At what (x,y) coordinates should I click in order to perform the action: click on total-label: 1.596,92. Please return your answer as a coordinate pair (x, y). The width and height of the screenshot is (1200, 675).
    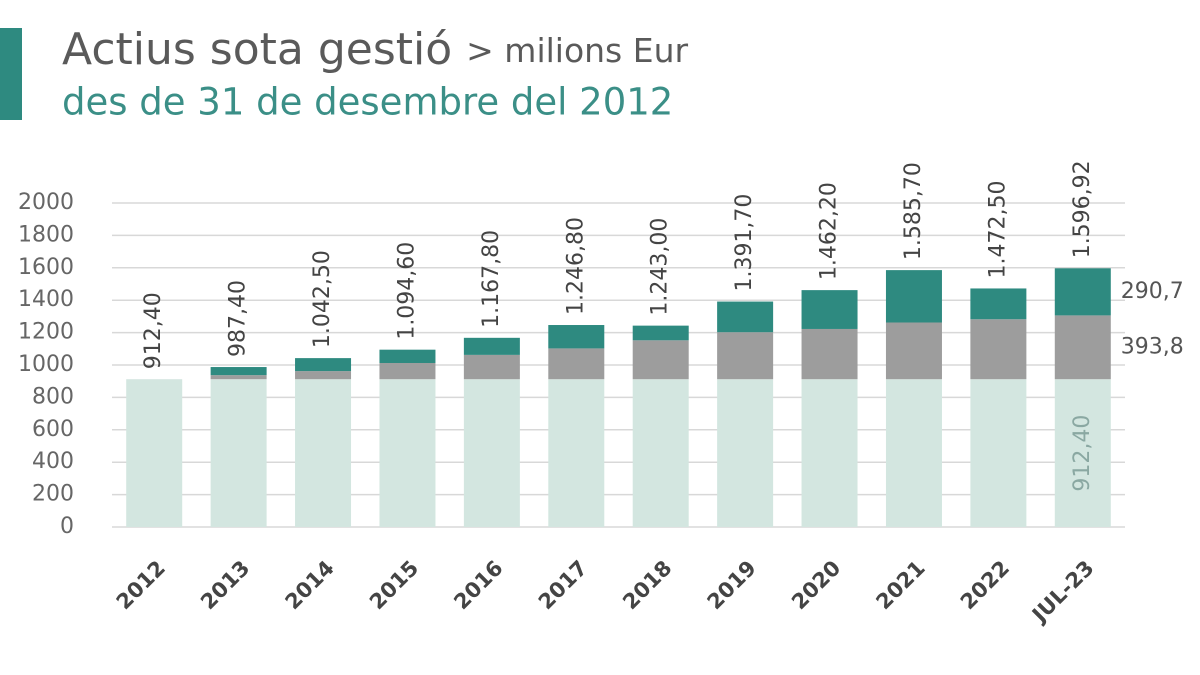
    Looking at the image, I should click on (1082, 209).